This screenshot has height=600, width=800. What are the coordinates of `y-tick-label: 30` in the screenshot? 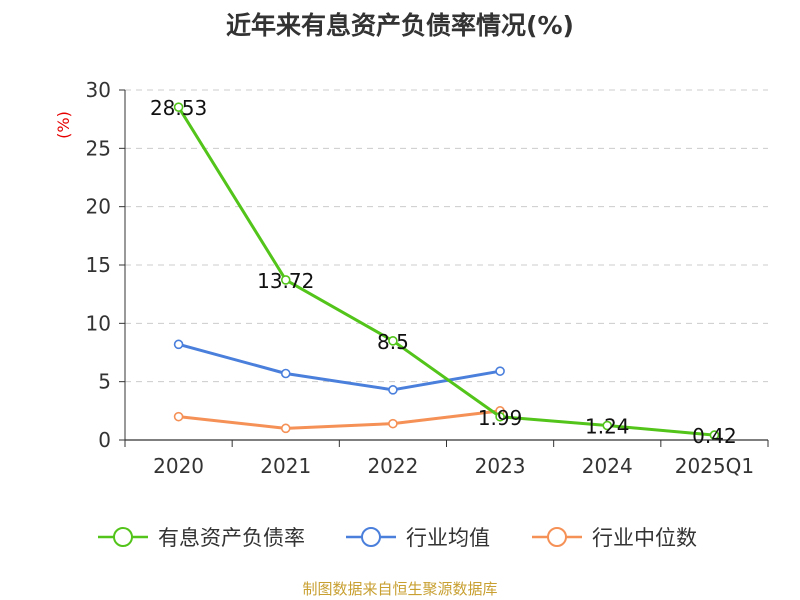 It's located at (98, 90).